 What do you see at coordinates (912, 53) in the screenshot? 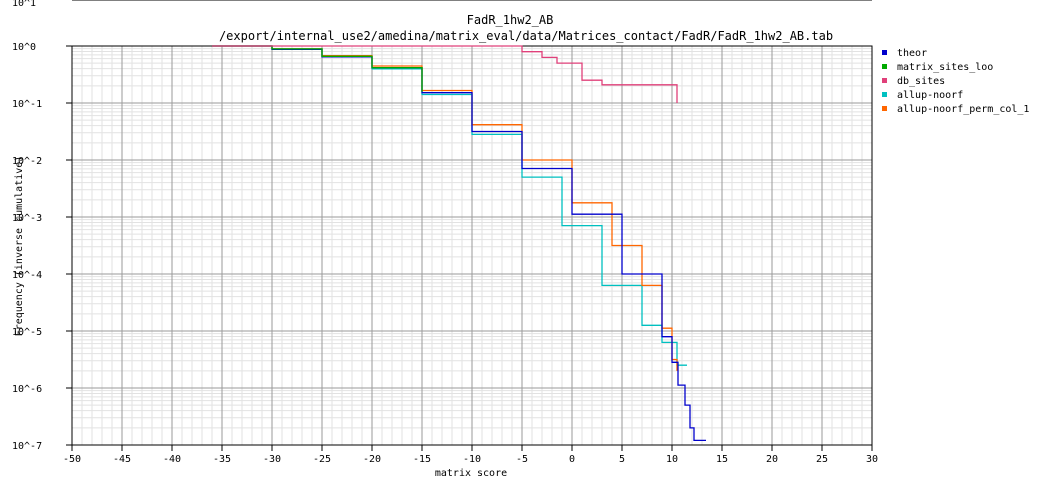
I see `legend-label: theor` at bounding box center [912, 53].